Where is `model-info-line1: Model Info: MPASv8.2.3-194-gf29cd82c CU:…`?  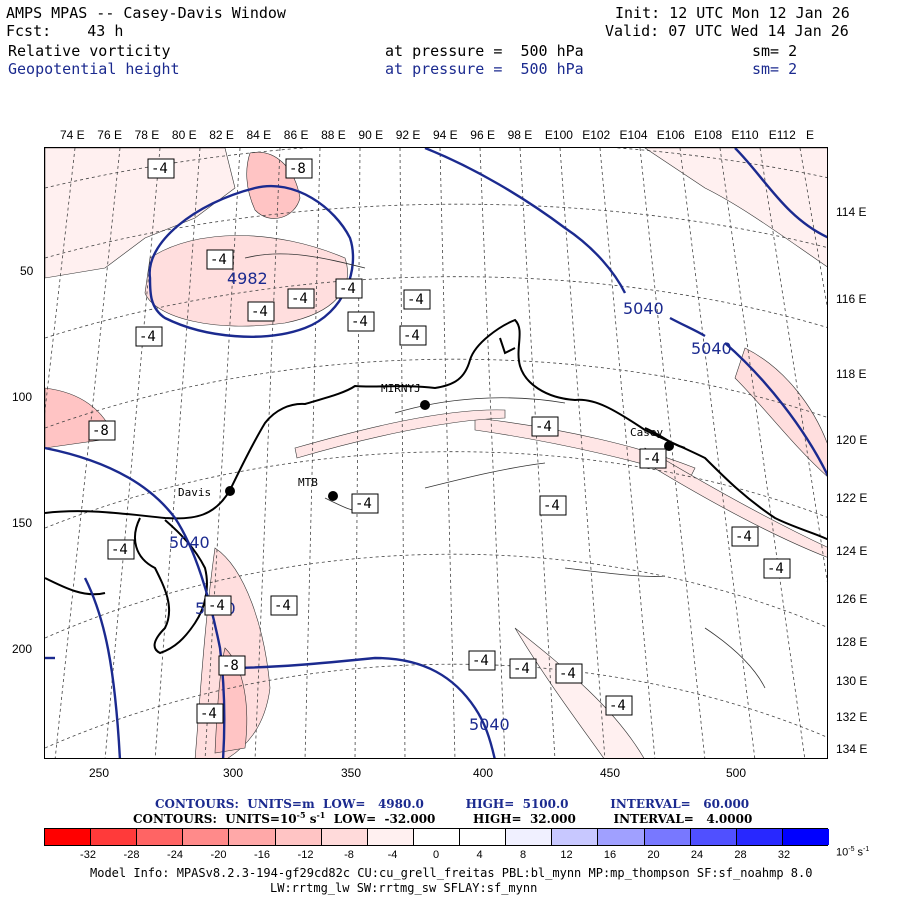
model-info-line1: Model Info: MPASv8.2.3-194-gf29cd82c CU:… is located at coordinates (451, 873).